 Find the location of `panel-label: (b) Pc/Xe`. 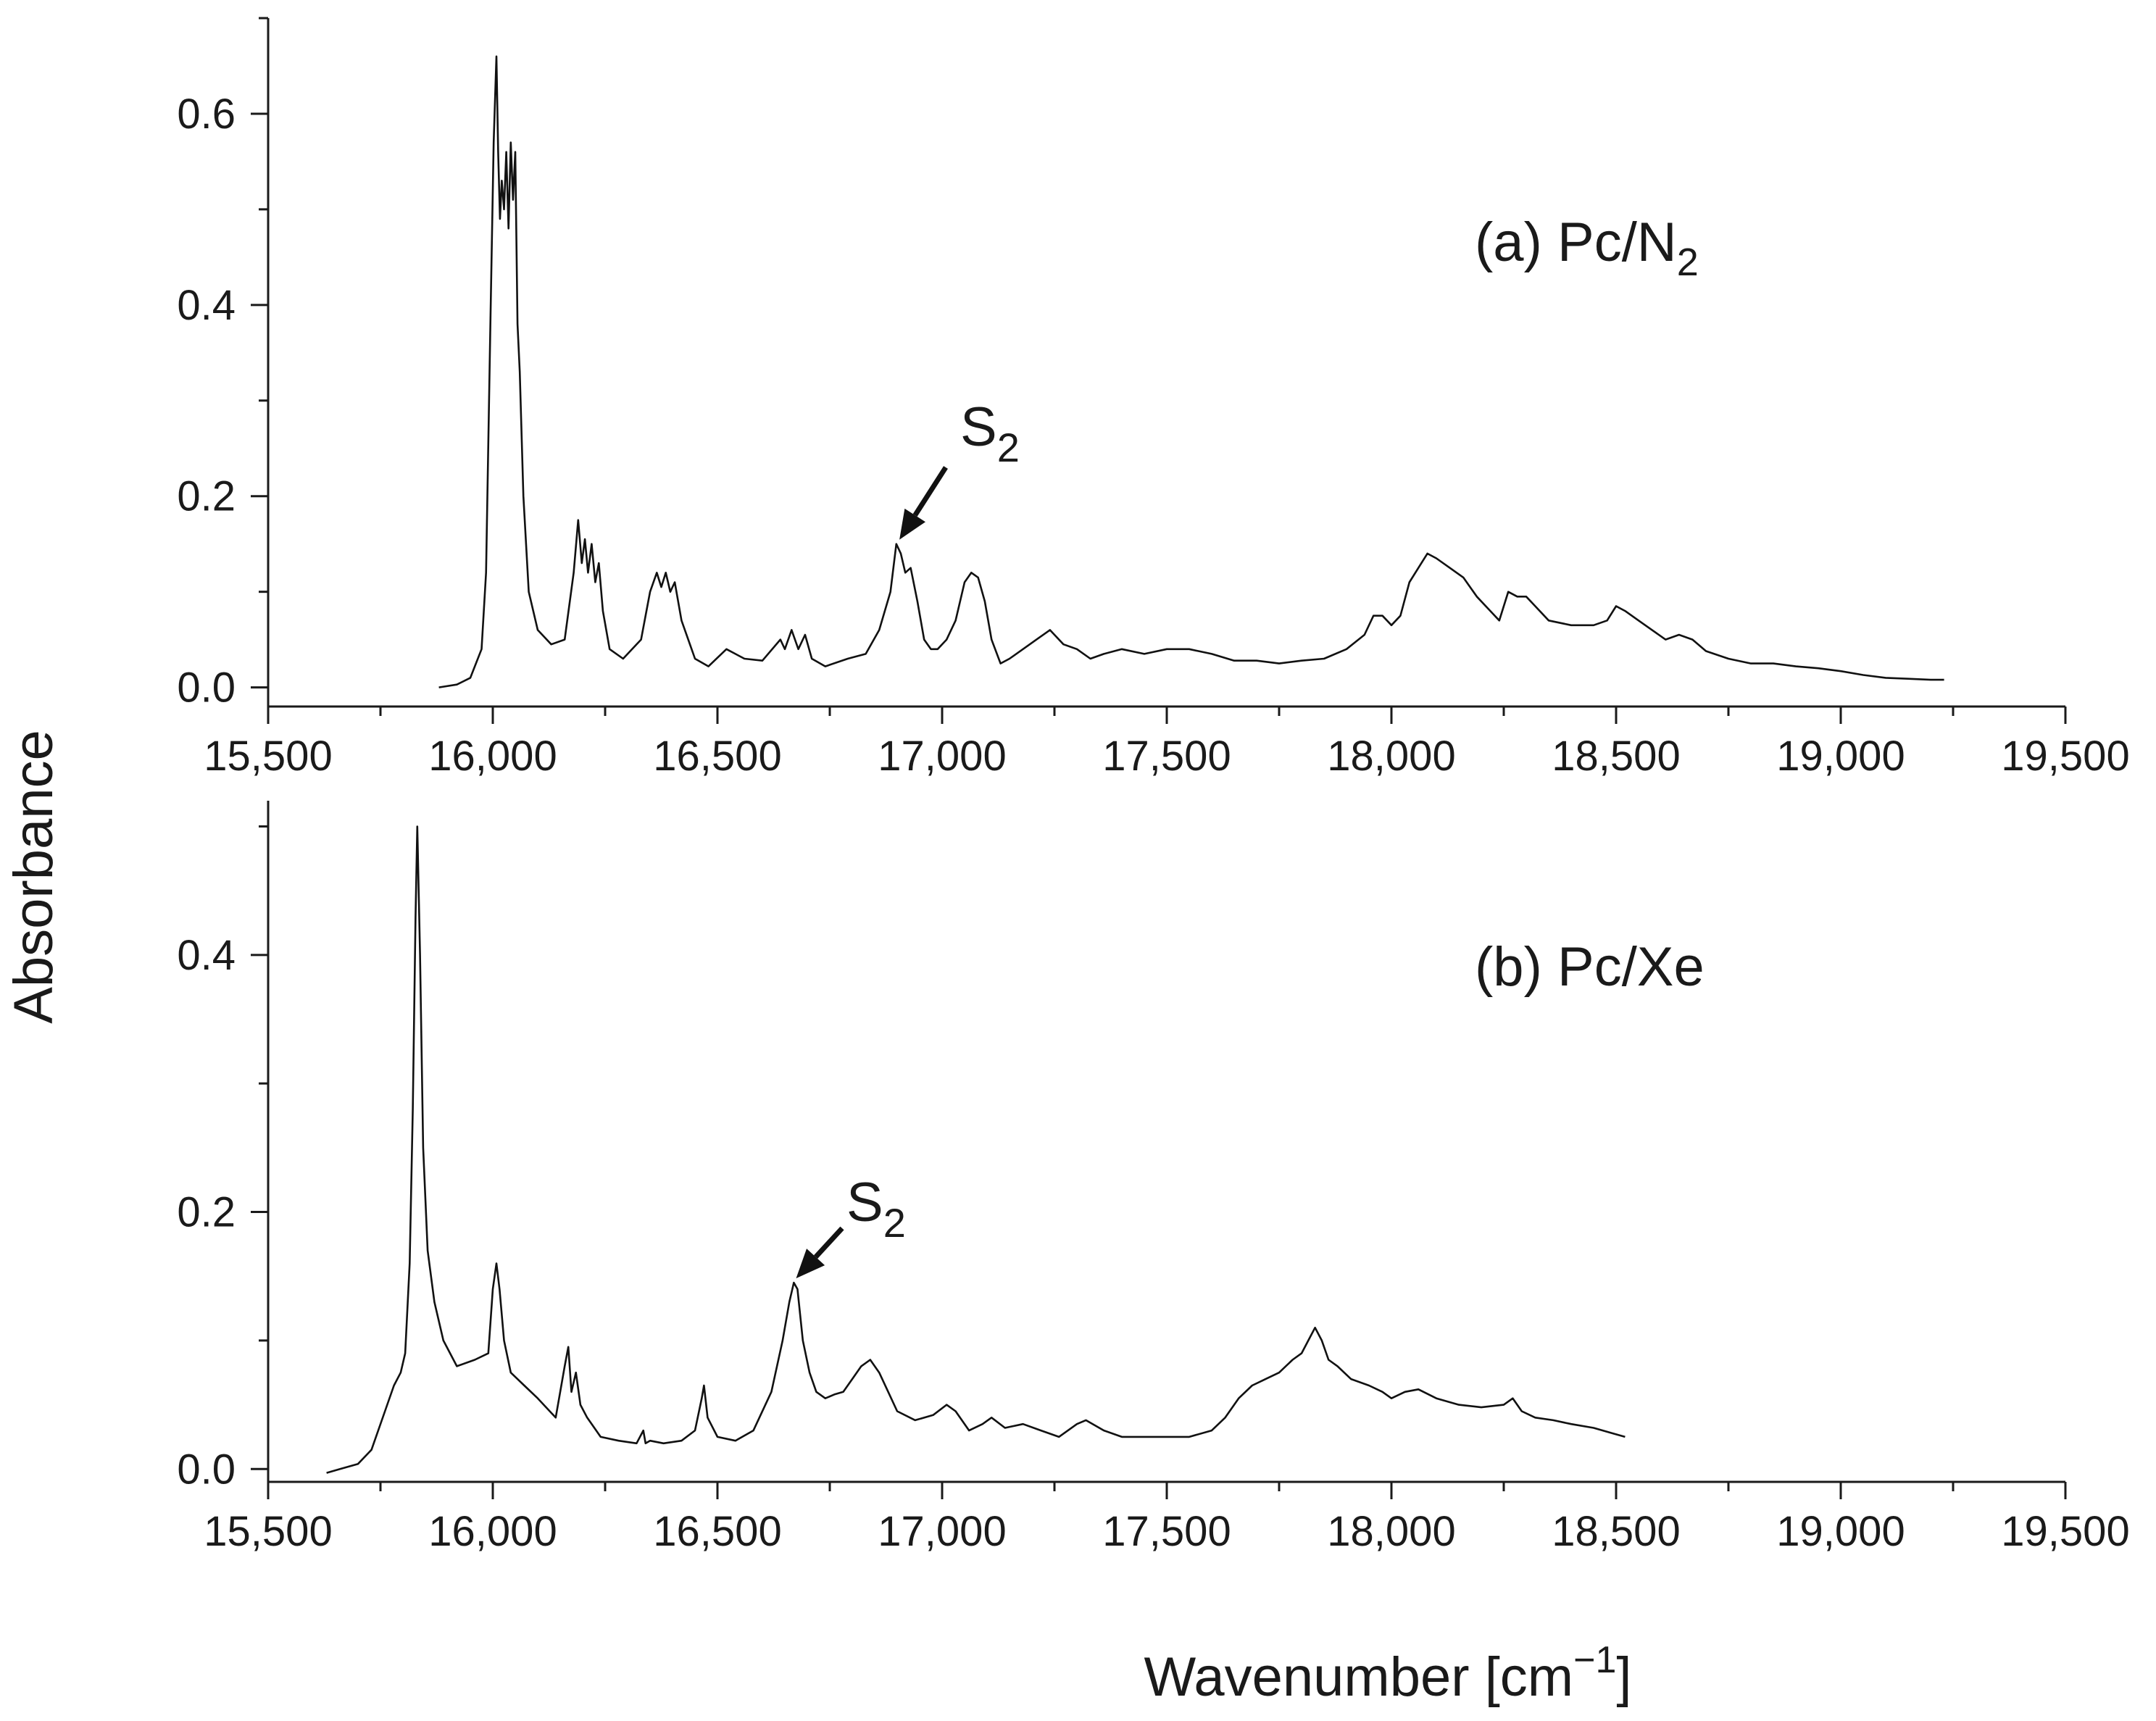

panel-label: (b) Pc/Xe is located at coordinates (1590, 967).